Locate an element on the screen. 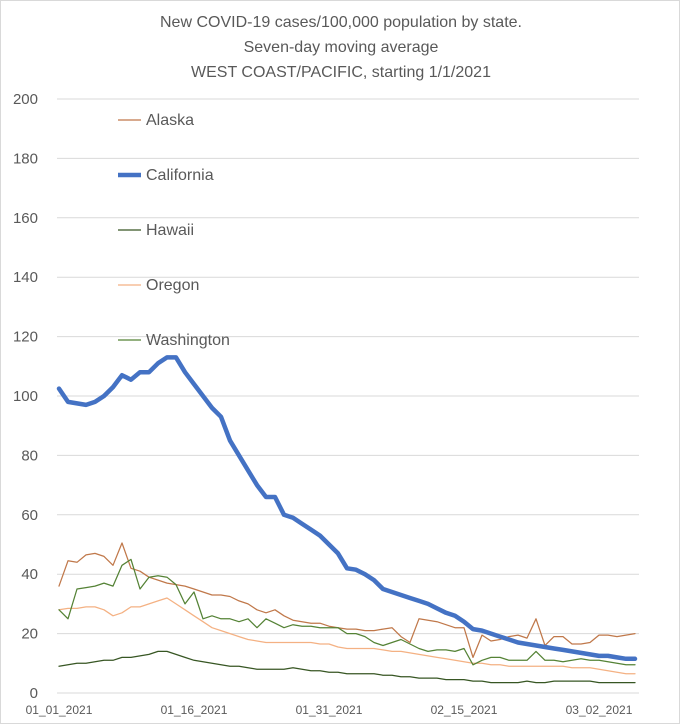  series-line-hawaii is located at coordinates (347, 667).